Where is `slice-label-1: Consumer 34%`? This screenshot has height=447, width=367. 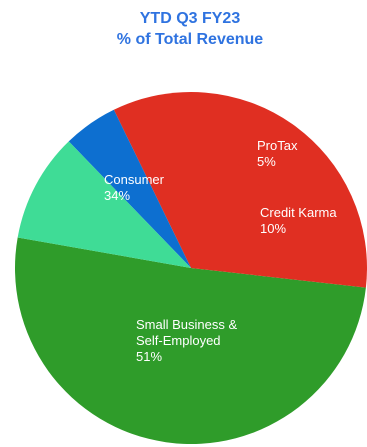 slice-label-1: Consumer 34% is located at coordinates (134, 187).